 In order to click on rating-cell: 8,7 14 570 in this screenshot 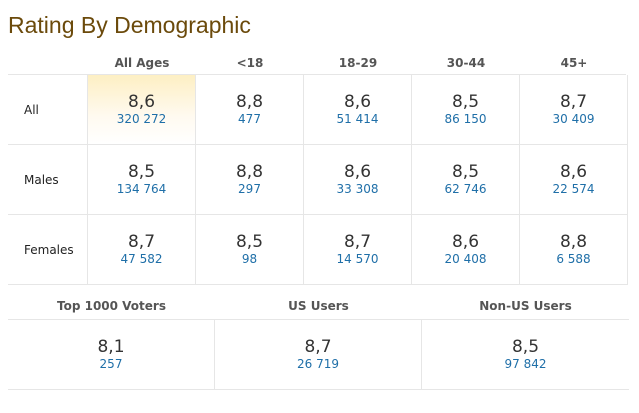, I will do `click(358, 250)`.